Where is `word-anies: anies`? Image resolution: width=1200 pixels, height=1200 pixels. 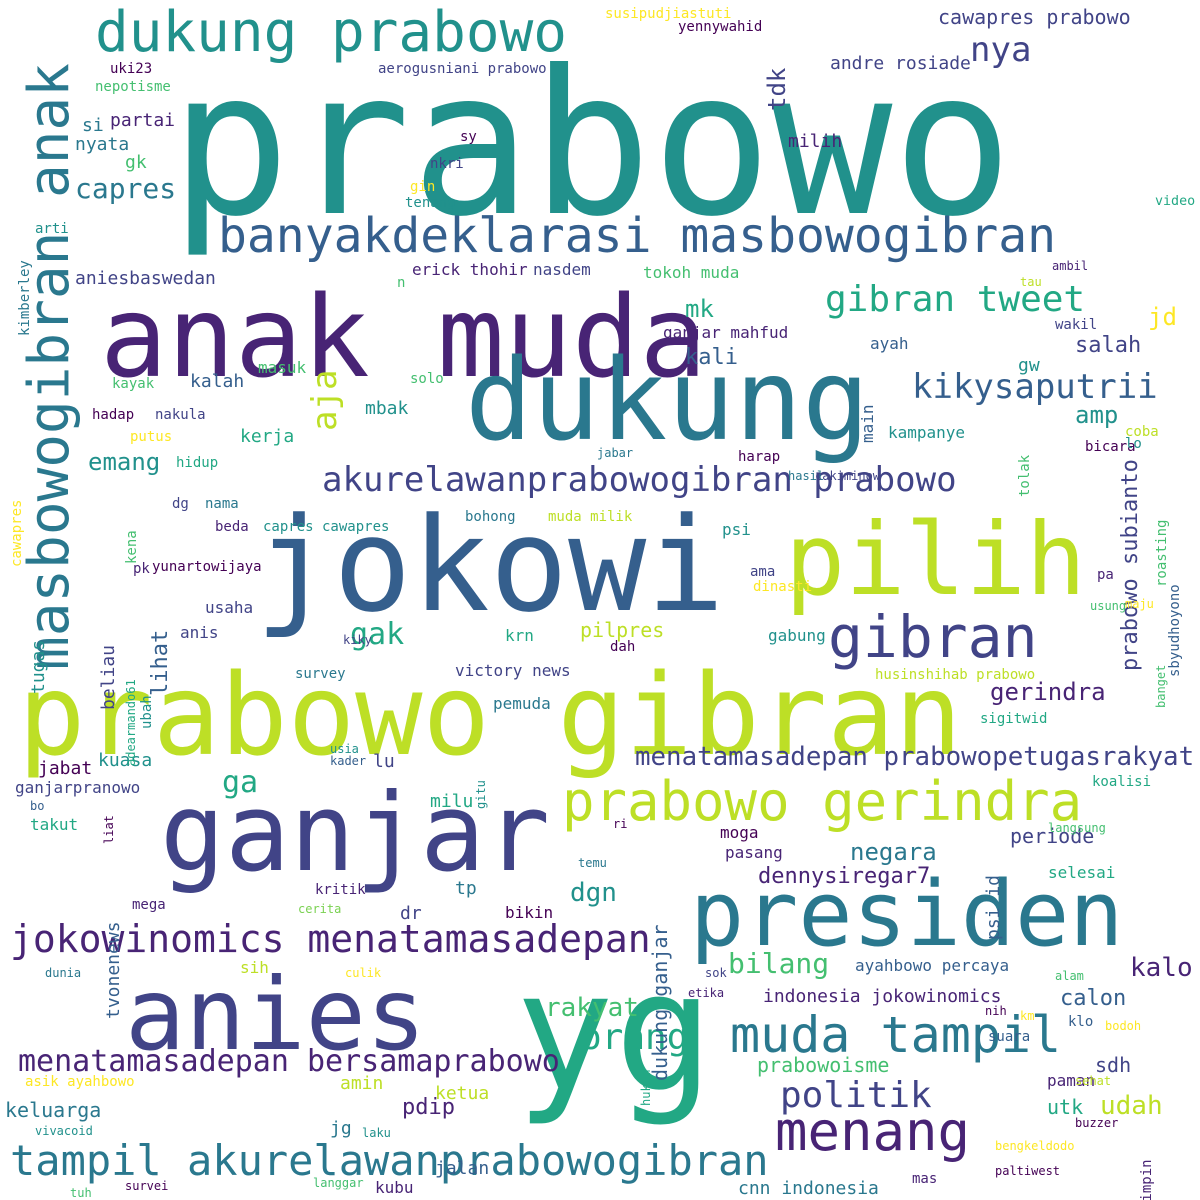 word-anies: anies is located at coordinates (276, 1014).